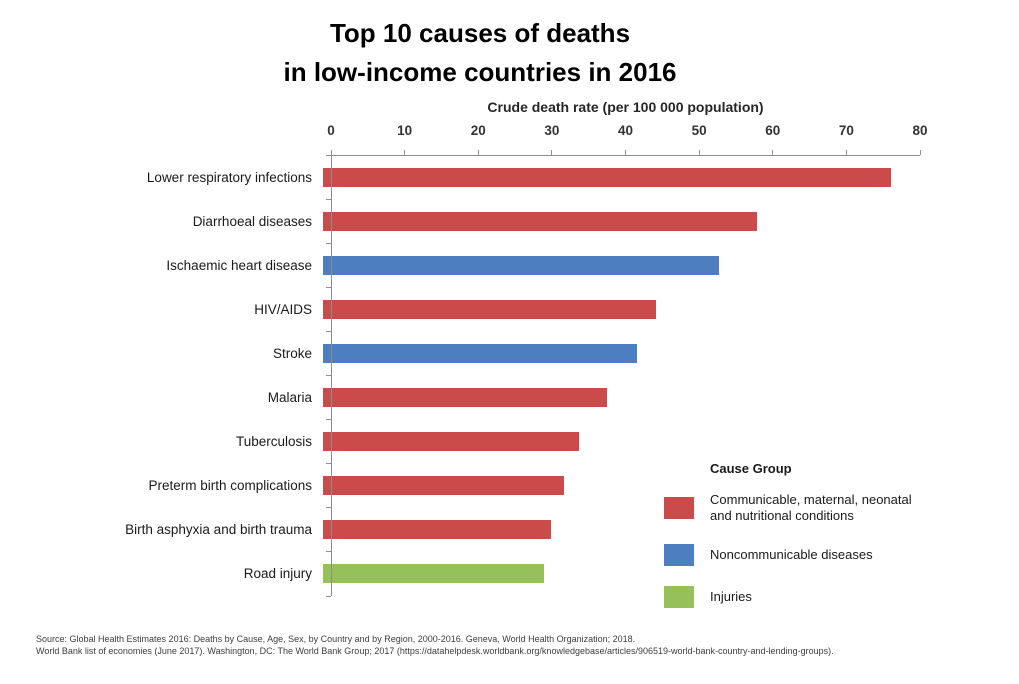  Describe the element at coordinates (277, 574) in the screenshot. I see `category-label: Road injury` at that location.